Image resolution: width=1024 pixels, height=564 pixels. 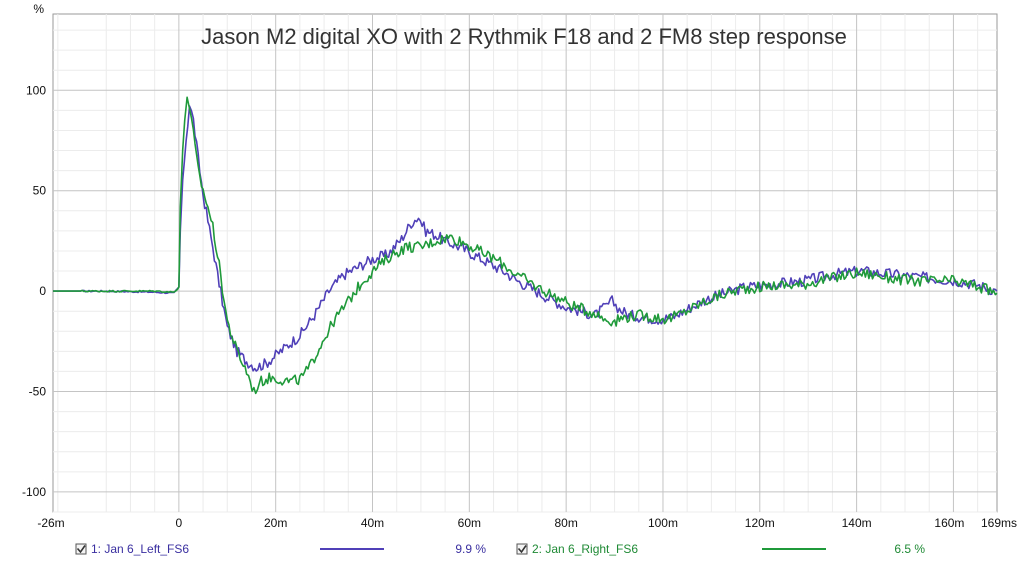 What do you see at coordinates (40, 191) in the screenshot?
I see `y-tick-label: 50` at bounding box center [40, 191].